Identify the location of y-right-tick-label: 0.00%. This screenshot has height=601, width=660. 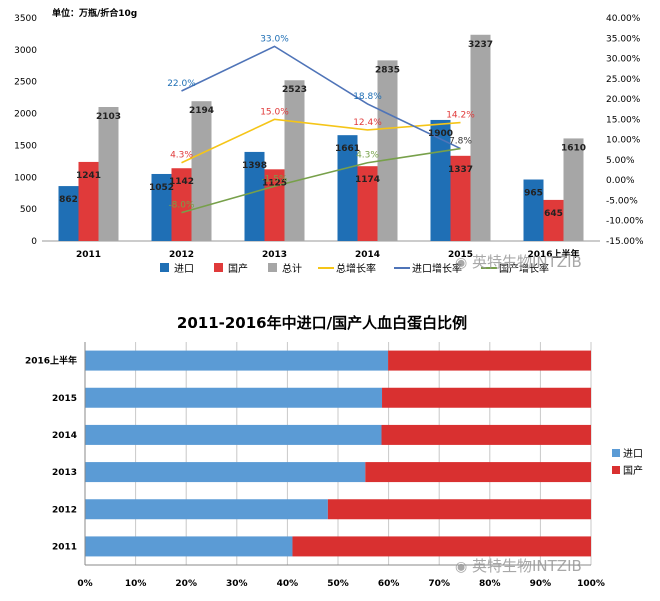
(620, 181).